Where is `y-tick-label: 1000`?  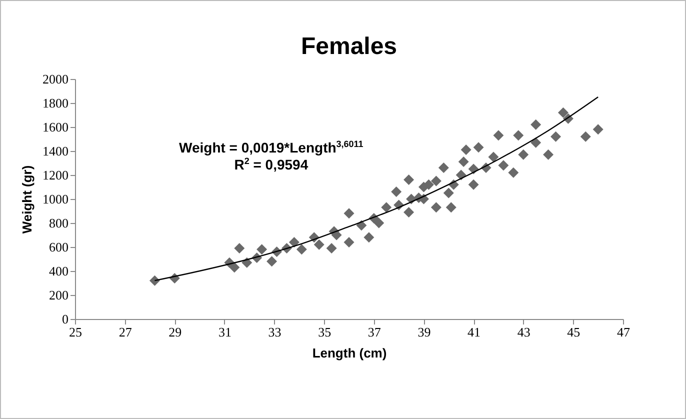
y-tick-label: 1000 is located at coordinates (55, 199).